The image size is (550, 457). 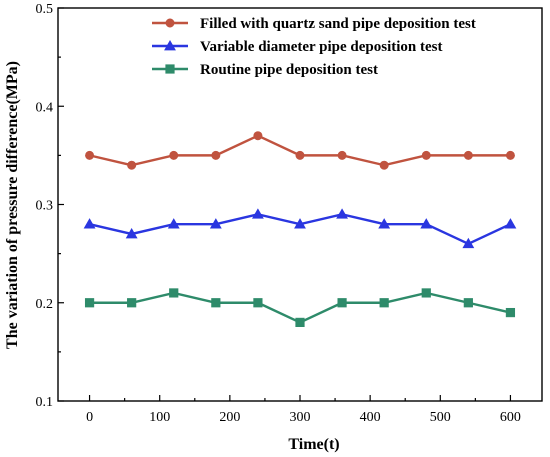 I want to click on y-tick-label: 0.1, so click(x=45, y=402).